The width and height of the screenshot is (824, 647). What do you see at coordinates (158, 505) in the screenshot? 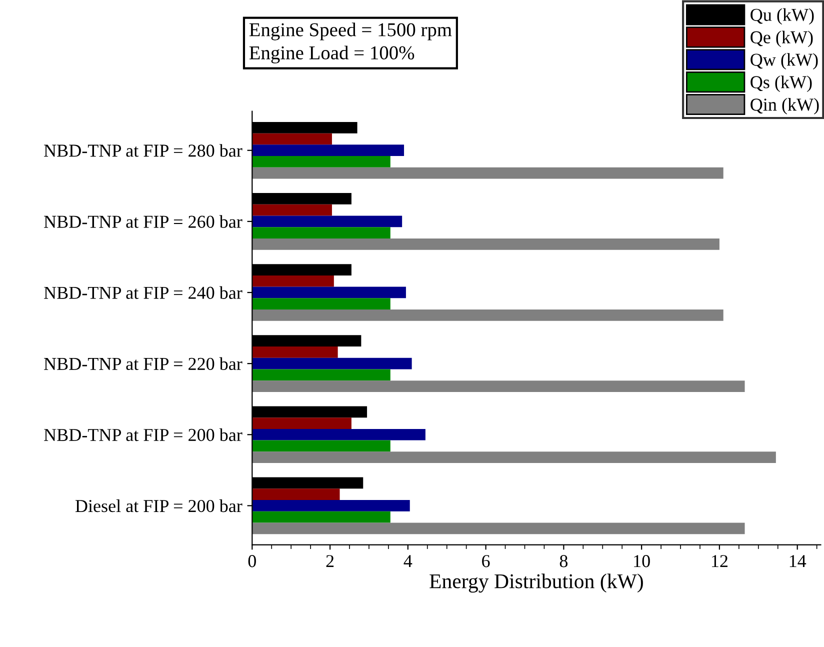
I see `y-tick-label: Diesel at FIP = 200 bar` at bounding box center [158, 505].